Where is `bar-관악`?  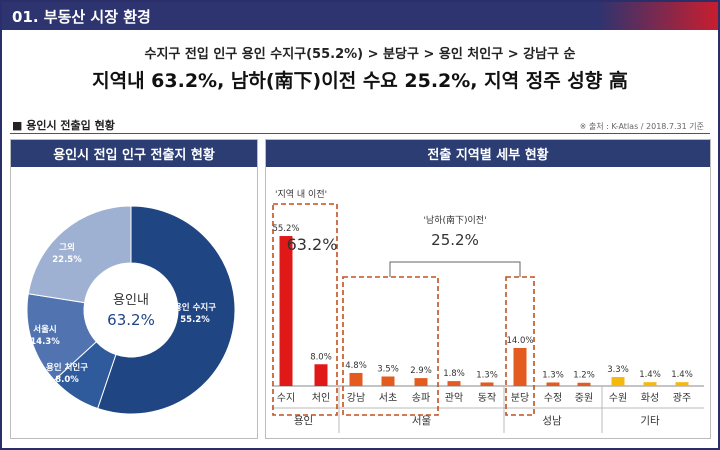 bar-관악 is located at coordinates (454, 383).